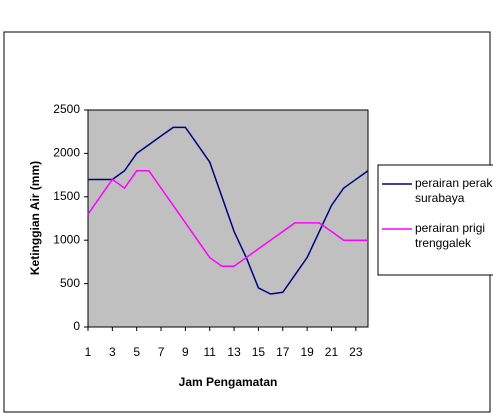 This screenshot has width=493, height=416. Describe the element at coordinates (112, 352) in the screenshot. I see `x-tick-label: 3` at that location.